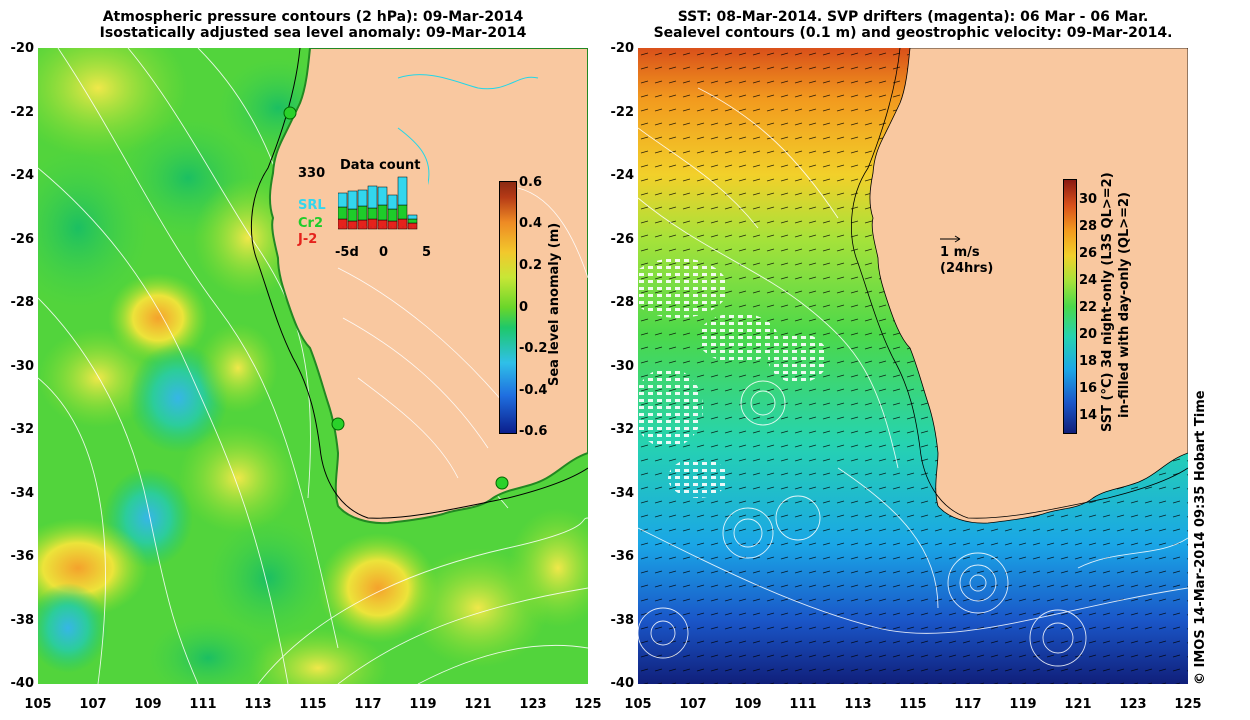 The height and width of the screenshot is (720, 1250). I want to click on right-lat-tick: -24, so click(622, 175).